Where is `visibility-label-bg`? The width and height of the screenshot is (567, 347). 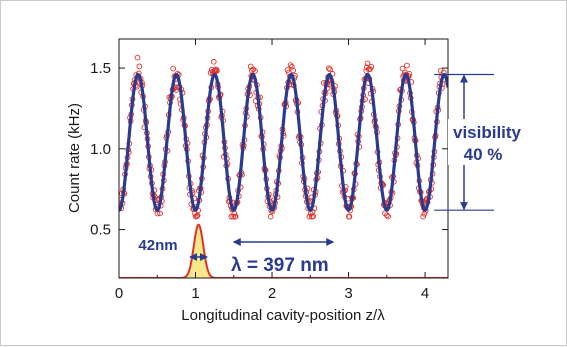 visibility-label-bg is located at coordinates (488, 142).